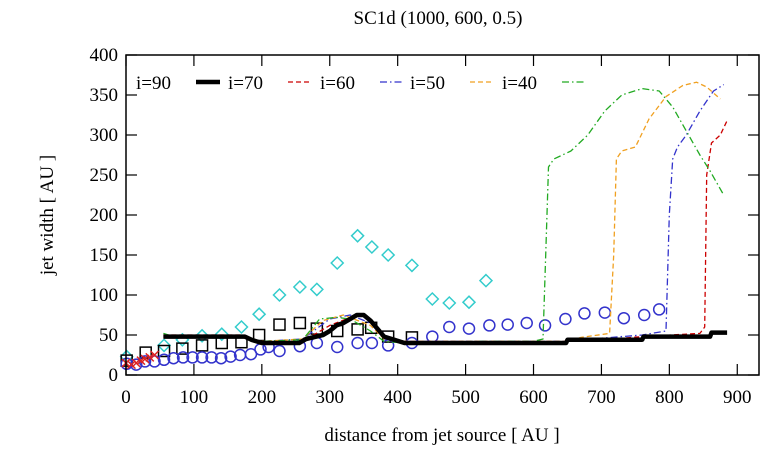 The image size is (779, 459). What do you see at coordinates (330, 397) in the screenshot?
I see `x-tick-label: 300` at bounding box center [330, 397].